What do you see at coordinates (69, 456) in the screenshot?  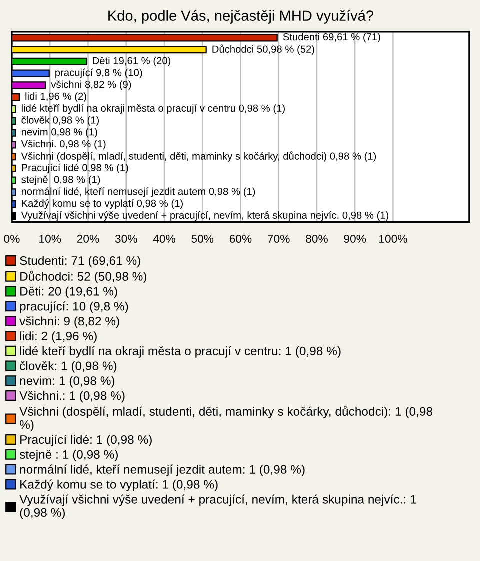 I see `legend-label: stejně : 1 (0,98 %)` at bounding box center [69, 456].